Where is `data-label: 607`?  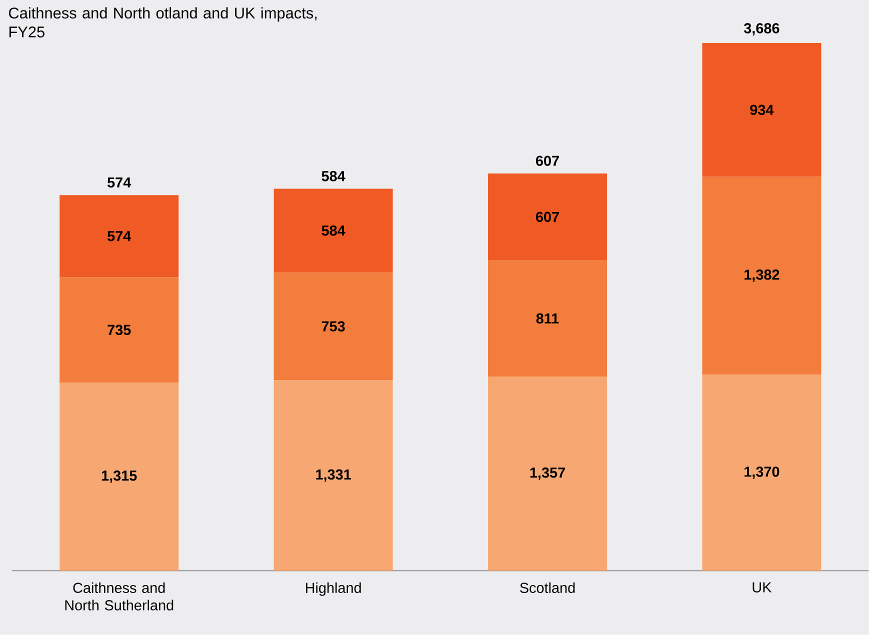 data-label: 607 is located at coordinates (547, 217).